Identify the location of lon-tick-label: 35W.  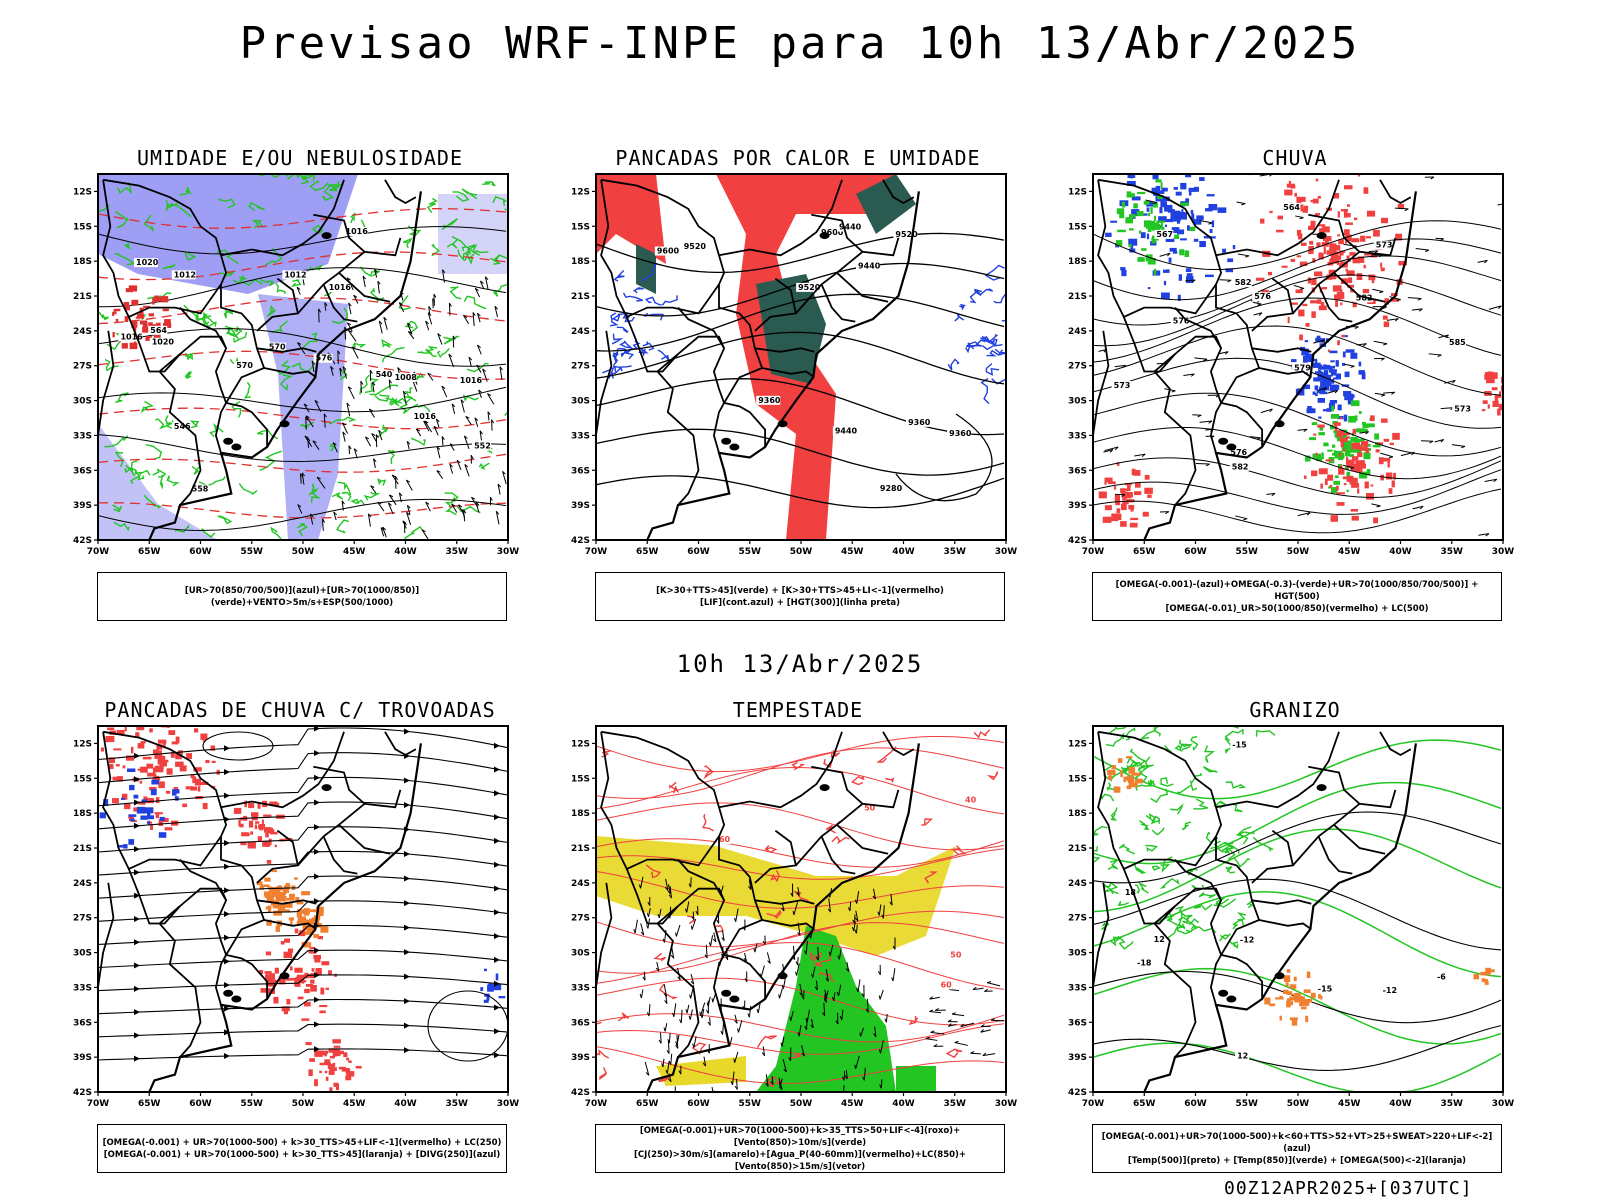
(1452, 1104).